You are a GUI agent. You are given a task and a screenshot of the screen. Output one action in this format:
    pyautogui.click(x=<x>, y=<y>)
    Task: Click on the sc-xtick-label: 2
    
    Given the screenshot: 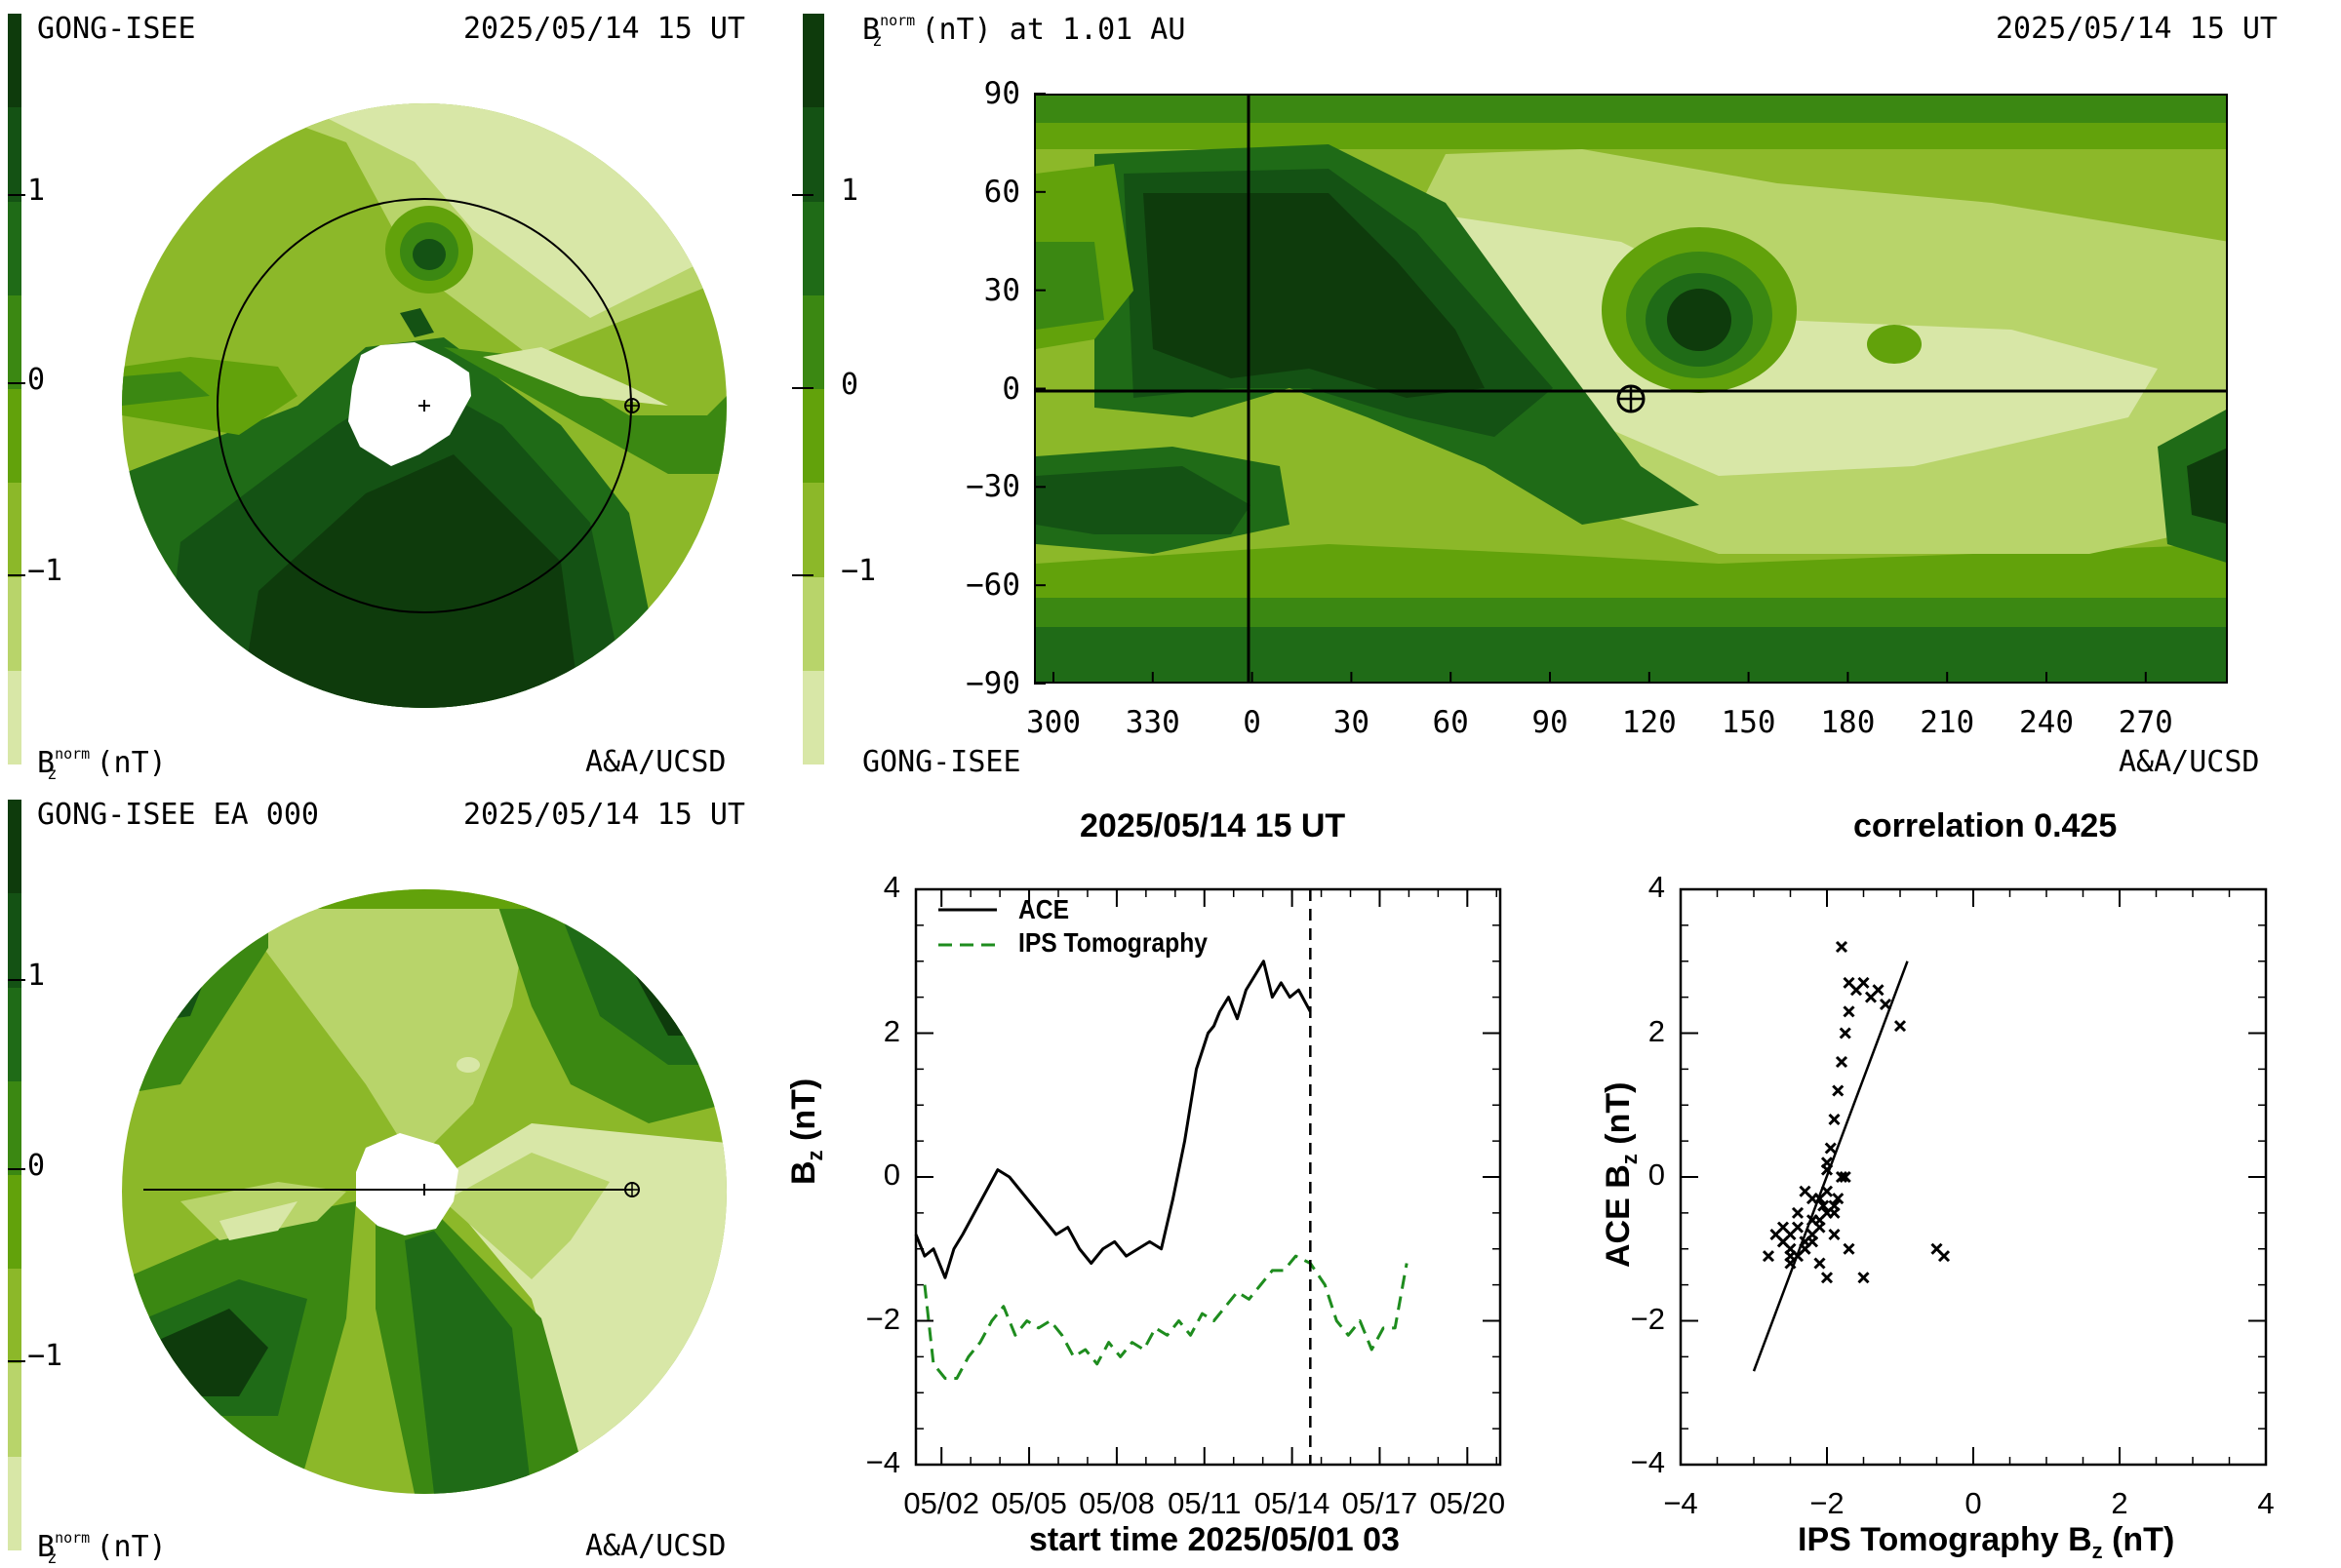 What is the action you would take?
    pyautogui.click(x=2119, y=1503)
    